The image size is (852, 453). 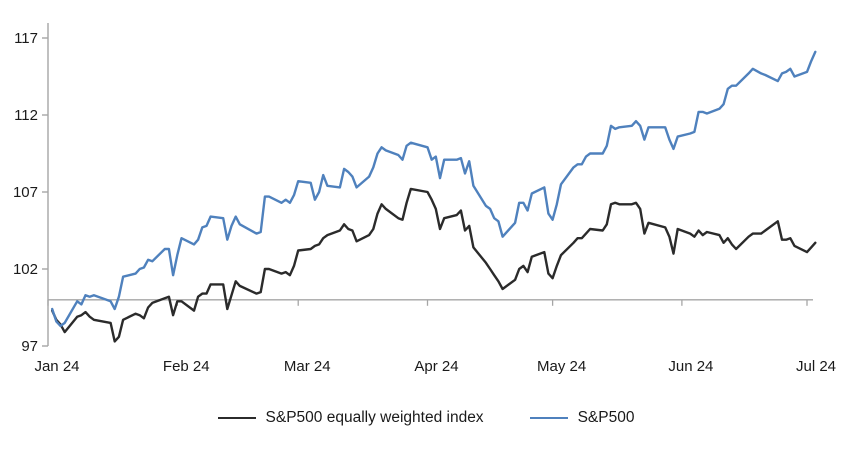 I want to click on y-tick-label: 117, so click(x=26, y=38).